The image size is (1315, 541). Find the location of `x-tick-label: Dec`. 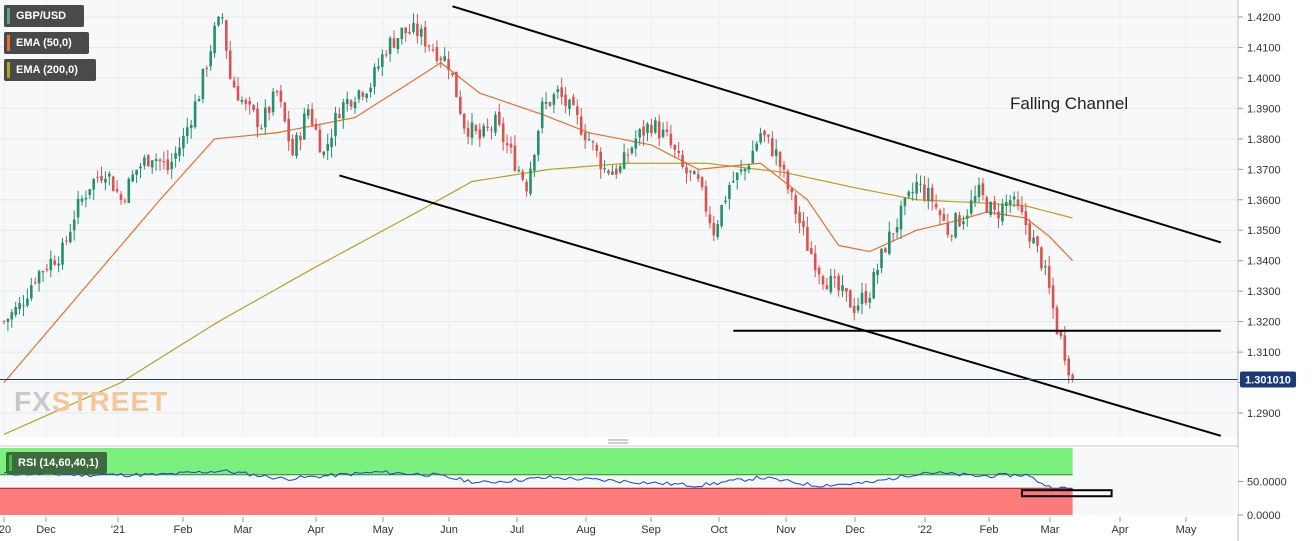

x-tick-label: Dec is located at coordinates (46, 530).